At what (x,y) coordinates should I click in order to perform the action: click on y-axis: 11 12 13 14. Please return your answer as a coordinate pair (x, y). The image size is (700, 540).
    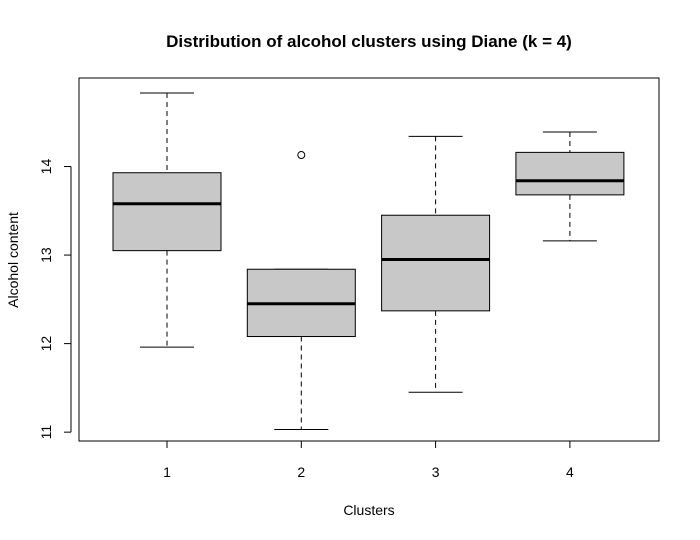
    Looking at the image, I should click on (55, 299).